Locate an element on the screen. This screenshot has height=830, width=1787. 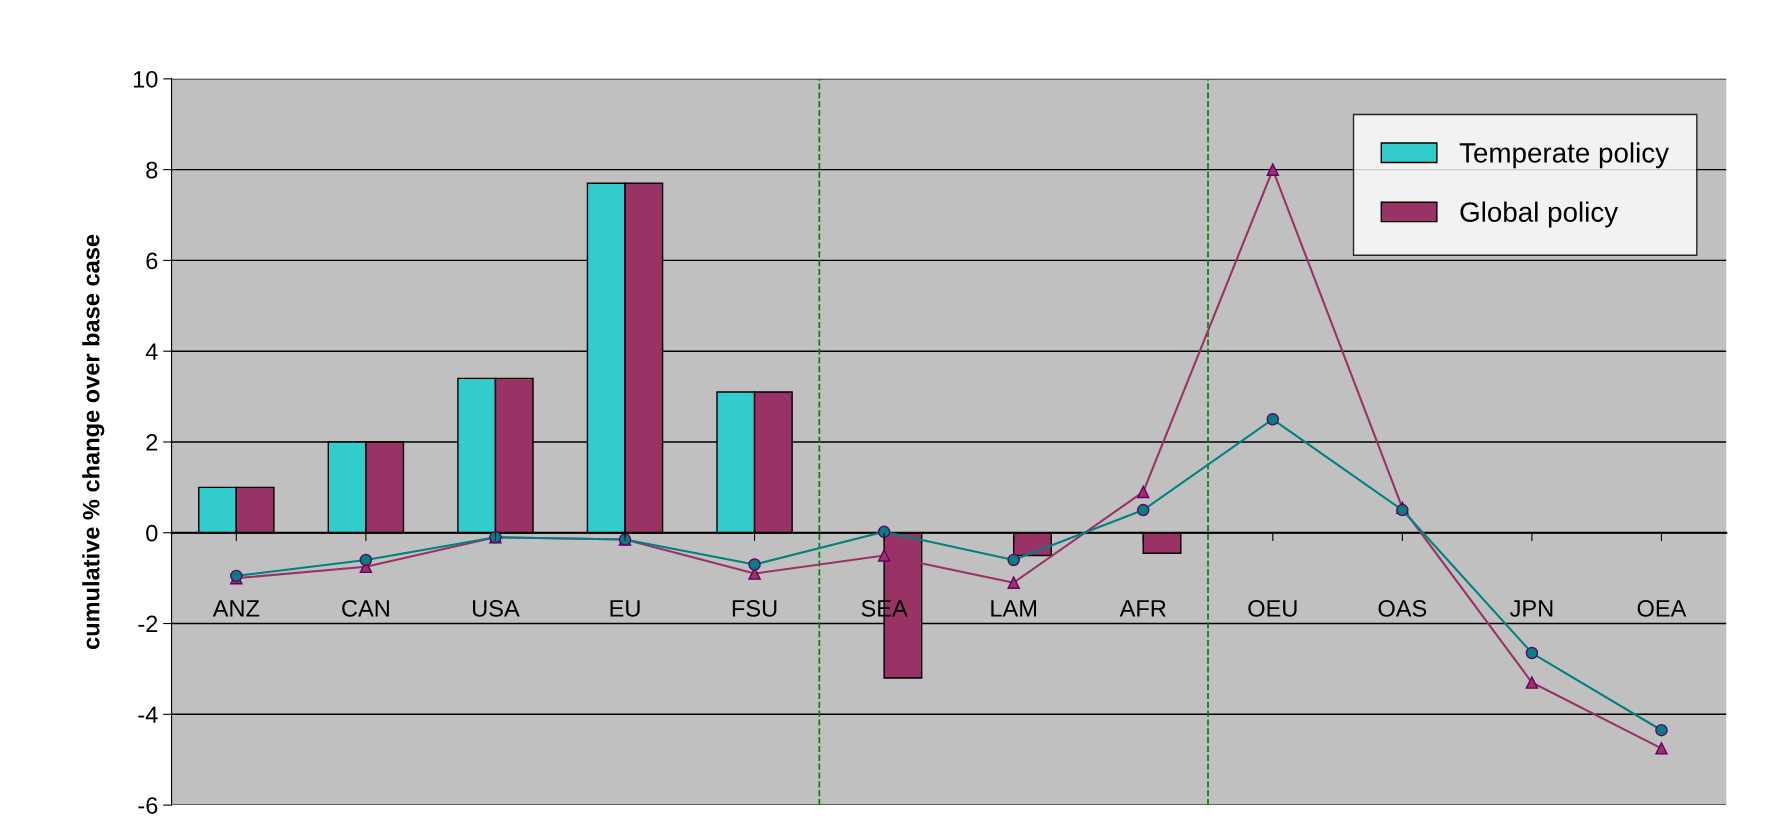
y-tick-label: 10 is located at coordinates (145, 79).